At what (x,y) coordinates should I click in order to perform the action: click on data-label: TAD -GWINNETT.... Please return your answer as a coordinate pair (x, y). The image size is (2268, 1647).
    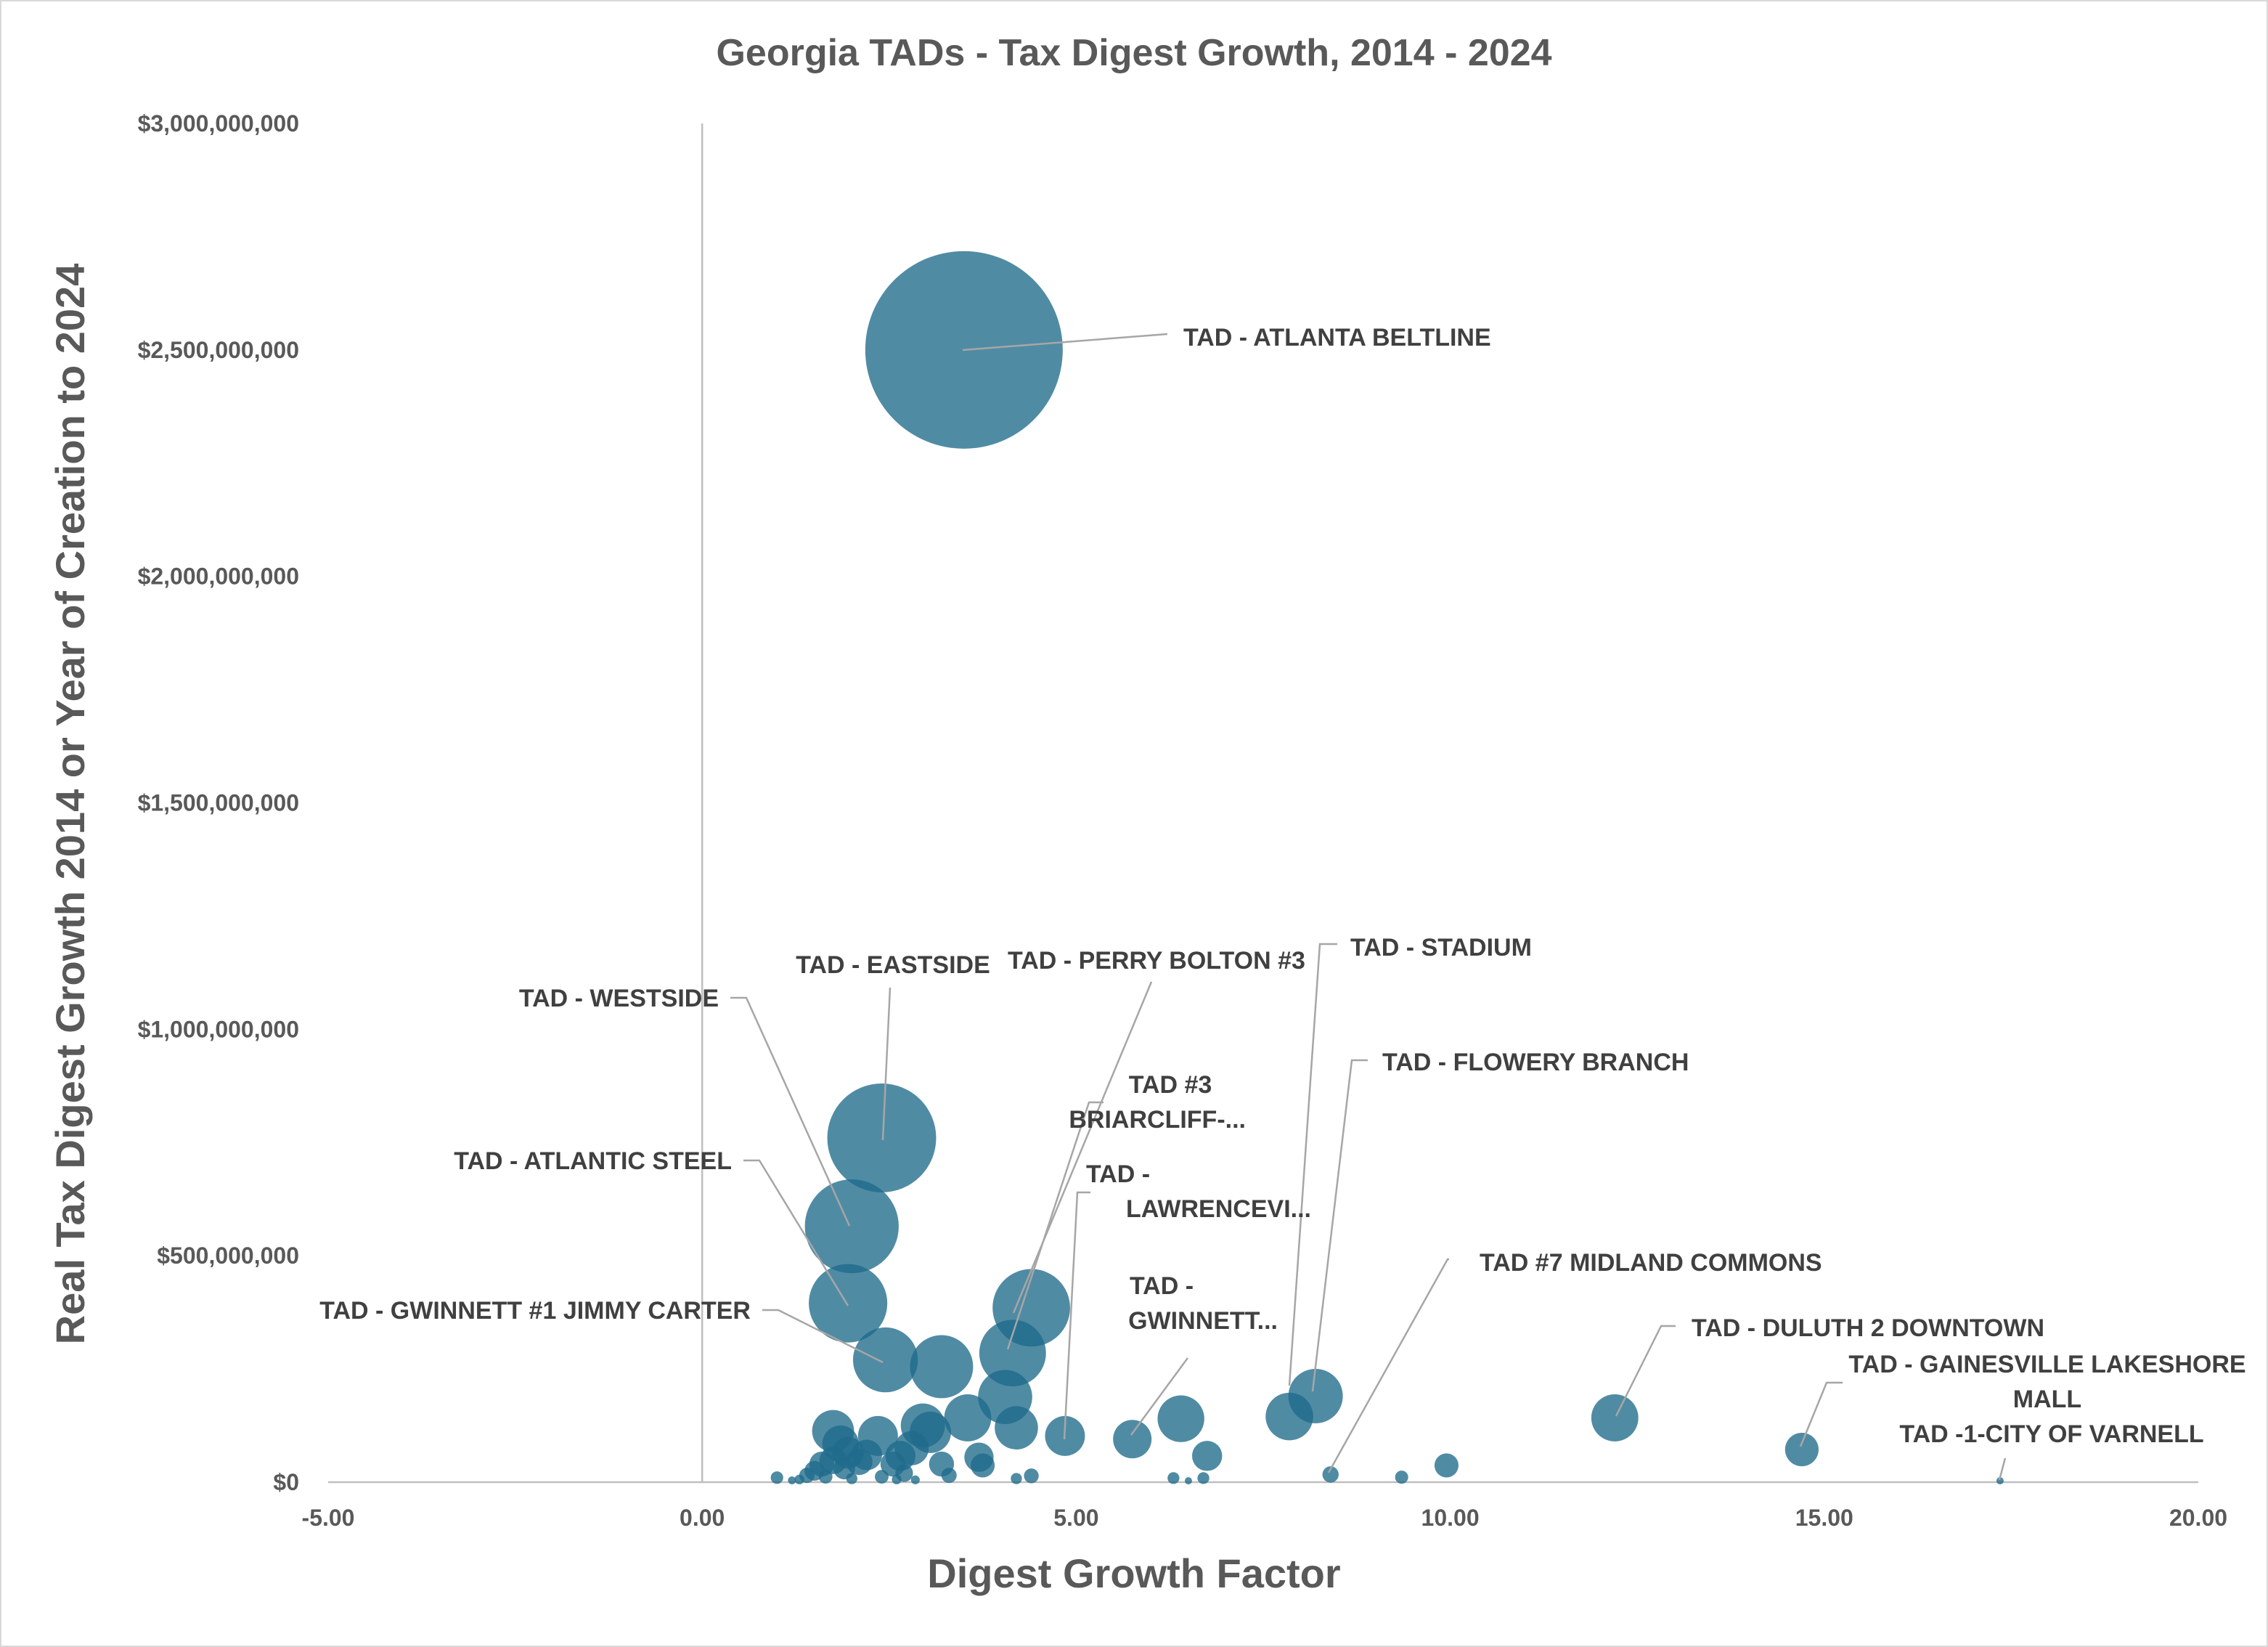
    Looking at the image, I should click on (1203, 1303).